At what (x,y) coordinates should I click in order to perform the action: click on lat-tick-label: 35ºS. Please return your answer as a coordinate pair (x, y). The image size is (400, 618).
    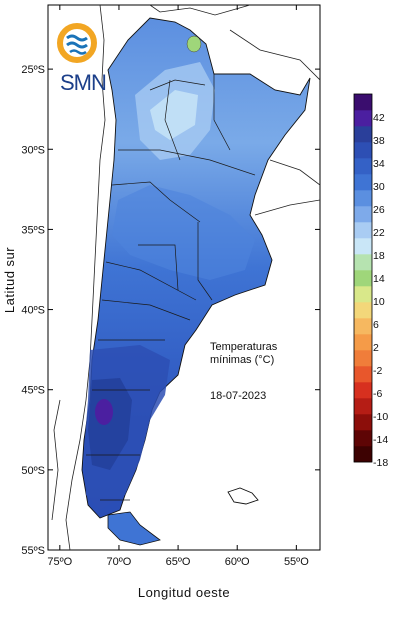
    Looking at the image, I should click on (33, 230).